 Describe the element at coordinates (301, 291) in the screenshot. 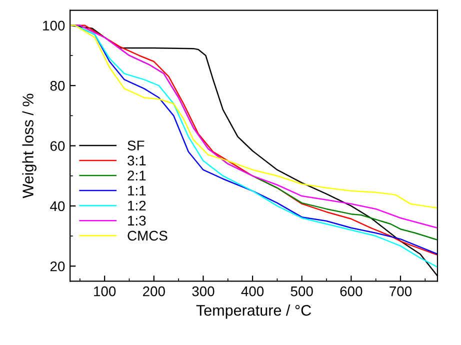

I see `x-tick-label: 500` at that location.